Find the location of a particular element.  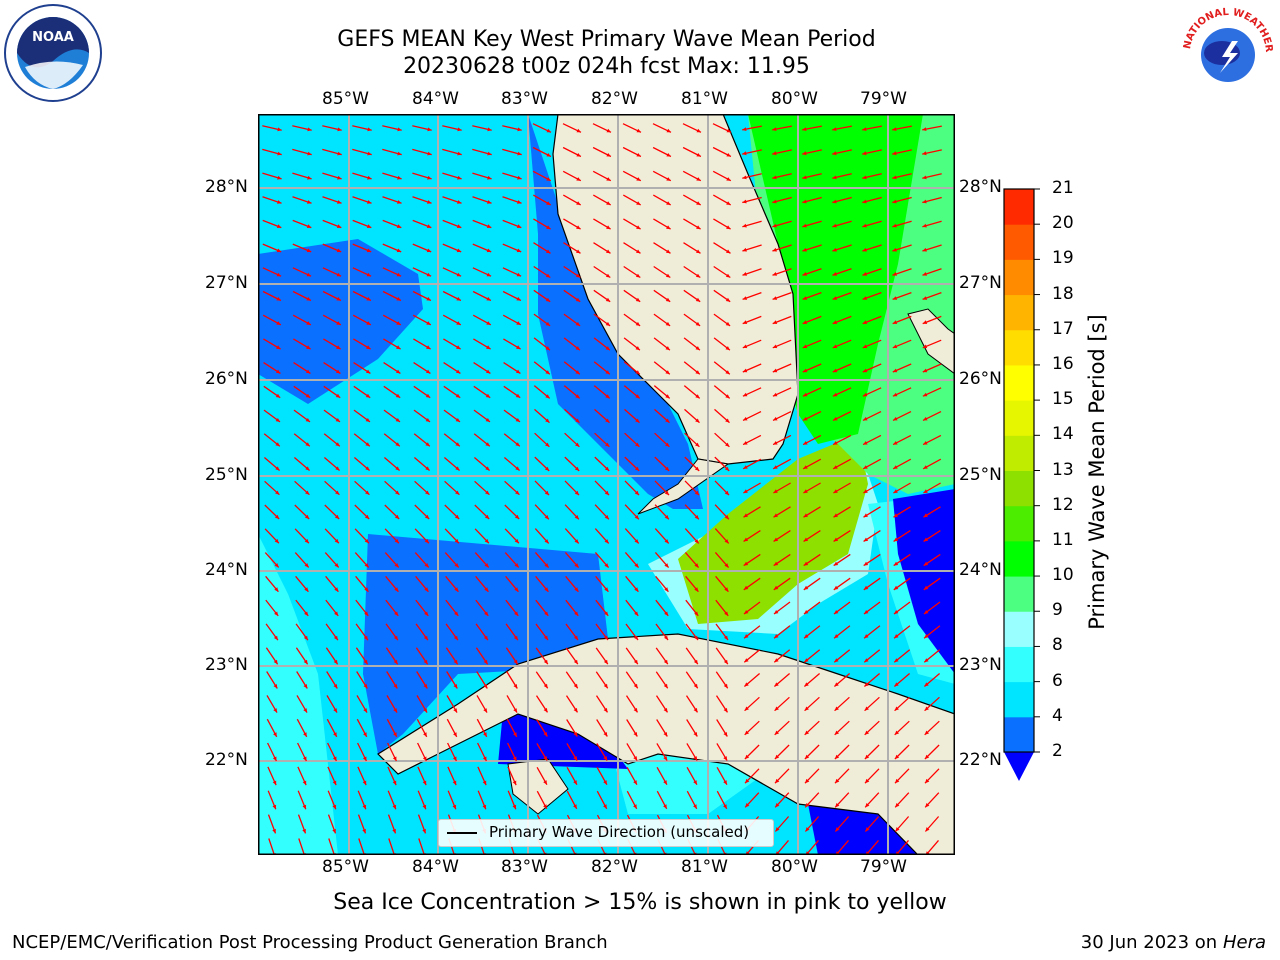

lat-label-right-22n: 22°N is located at coordinates (980, 760).